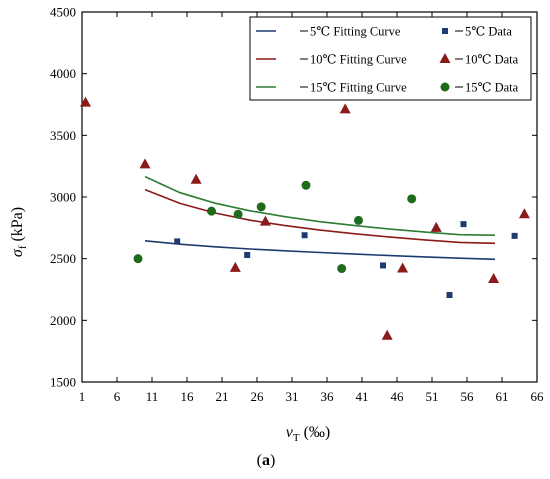 This screenshot has width=550, height=479. Describe the element at coordinates (398, 396) in the screenshot. I see `x-tick-label: 46` at that location.